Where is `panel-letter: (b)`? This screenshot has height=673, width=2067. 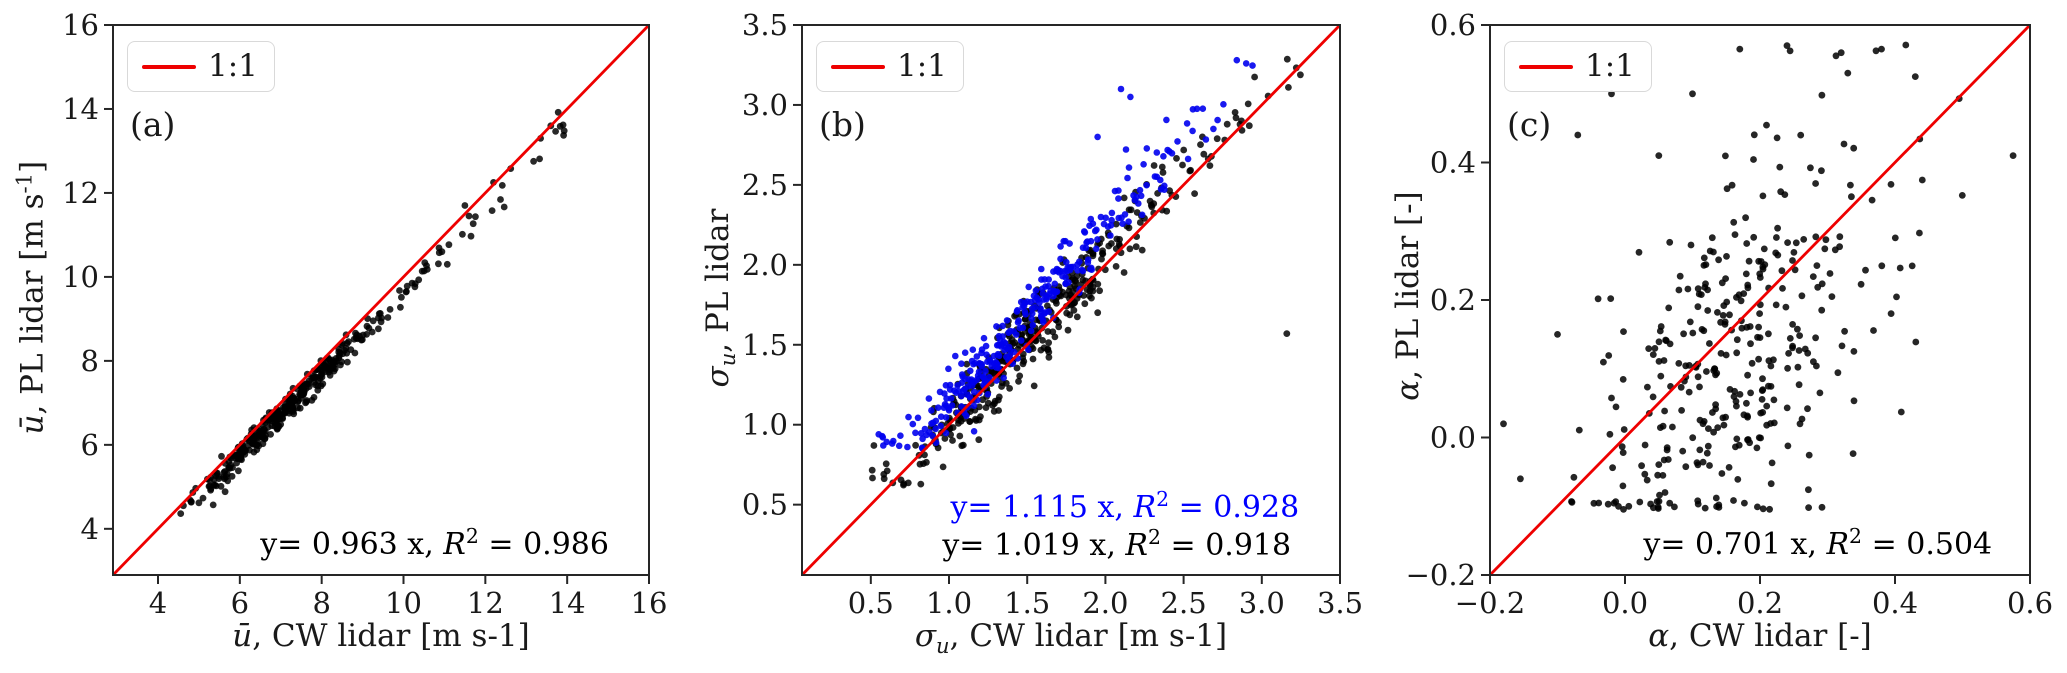
panel-letter: (b) is located at coordinates (842, 124).